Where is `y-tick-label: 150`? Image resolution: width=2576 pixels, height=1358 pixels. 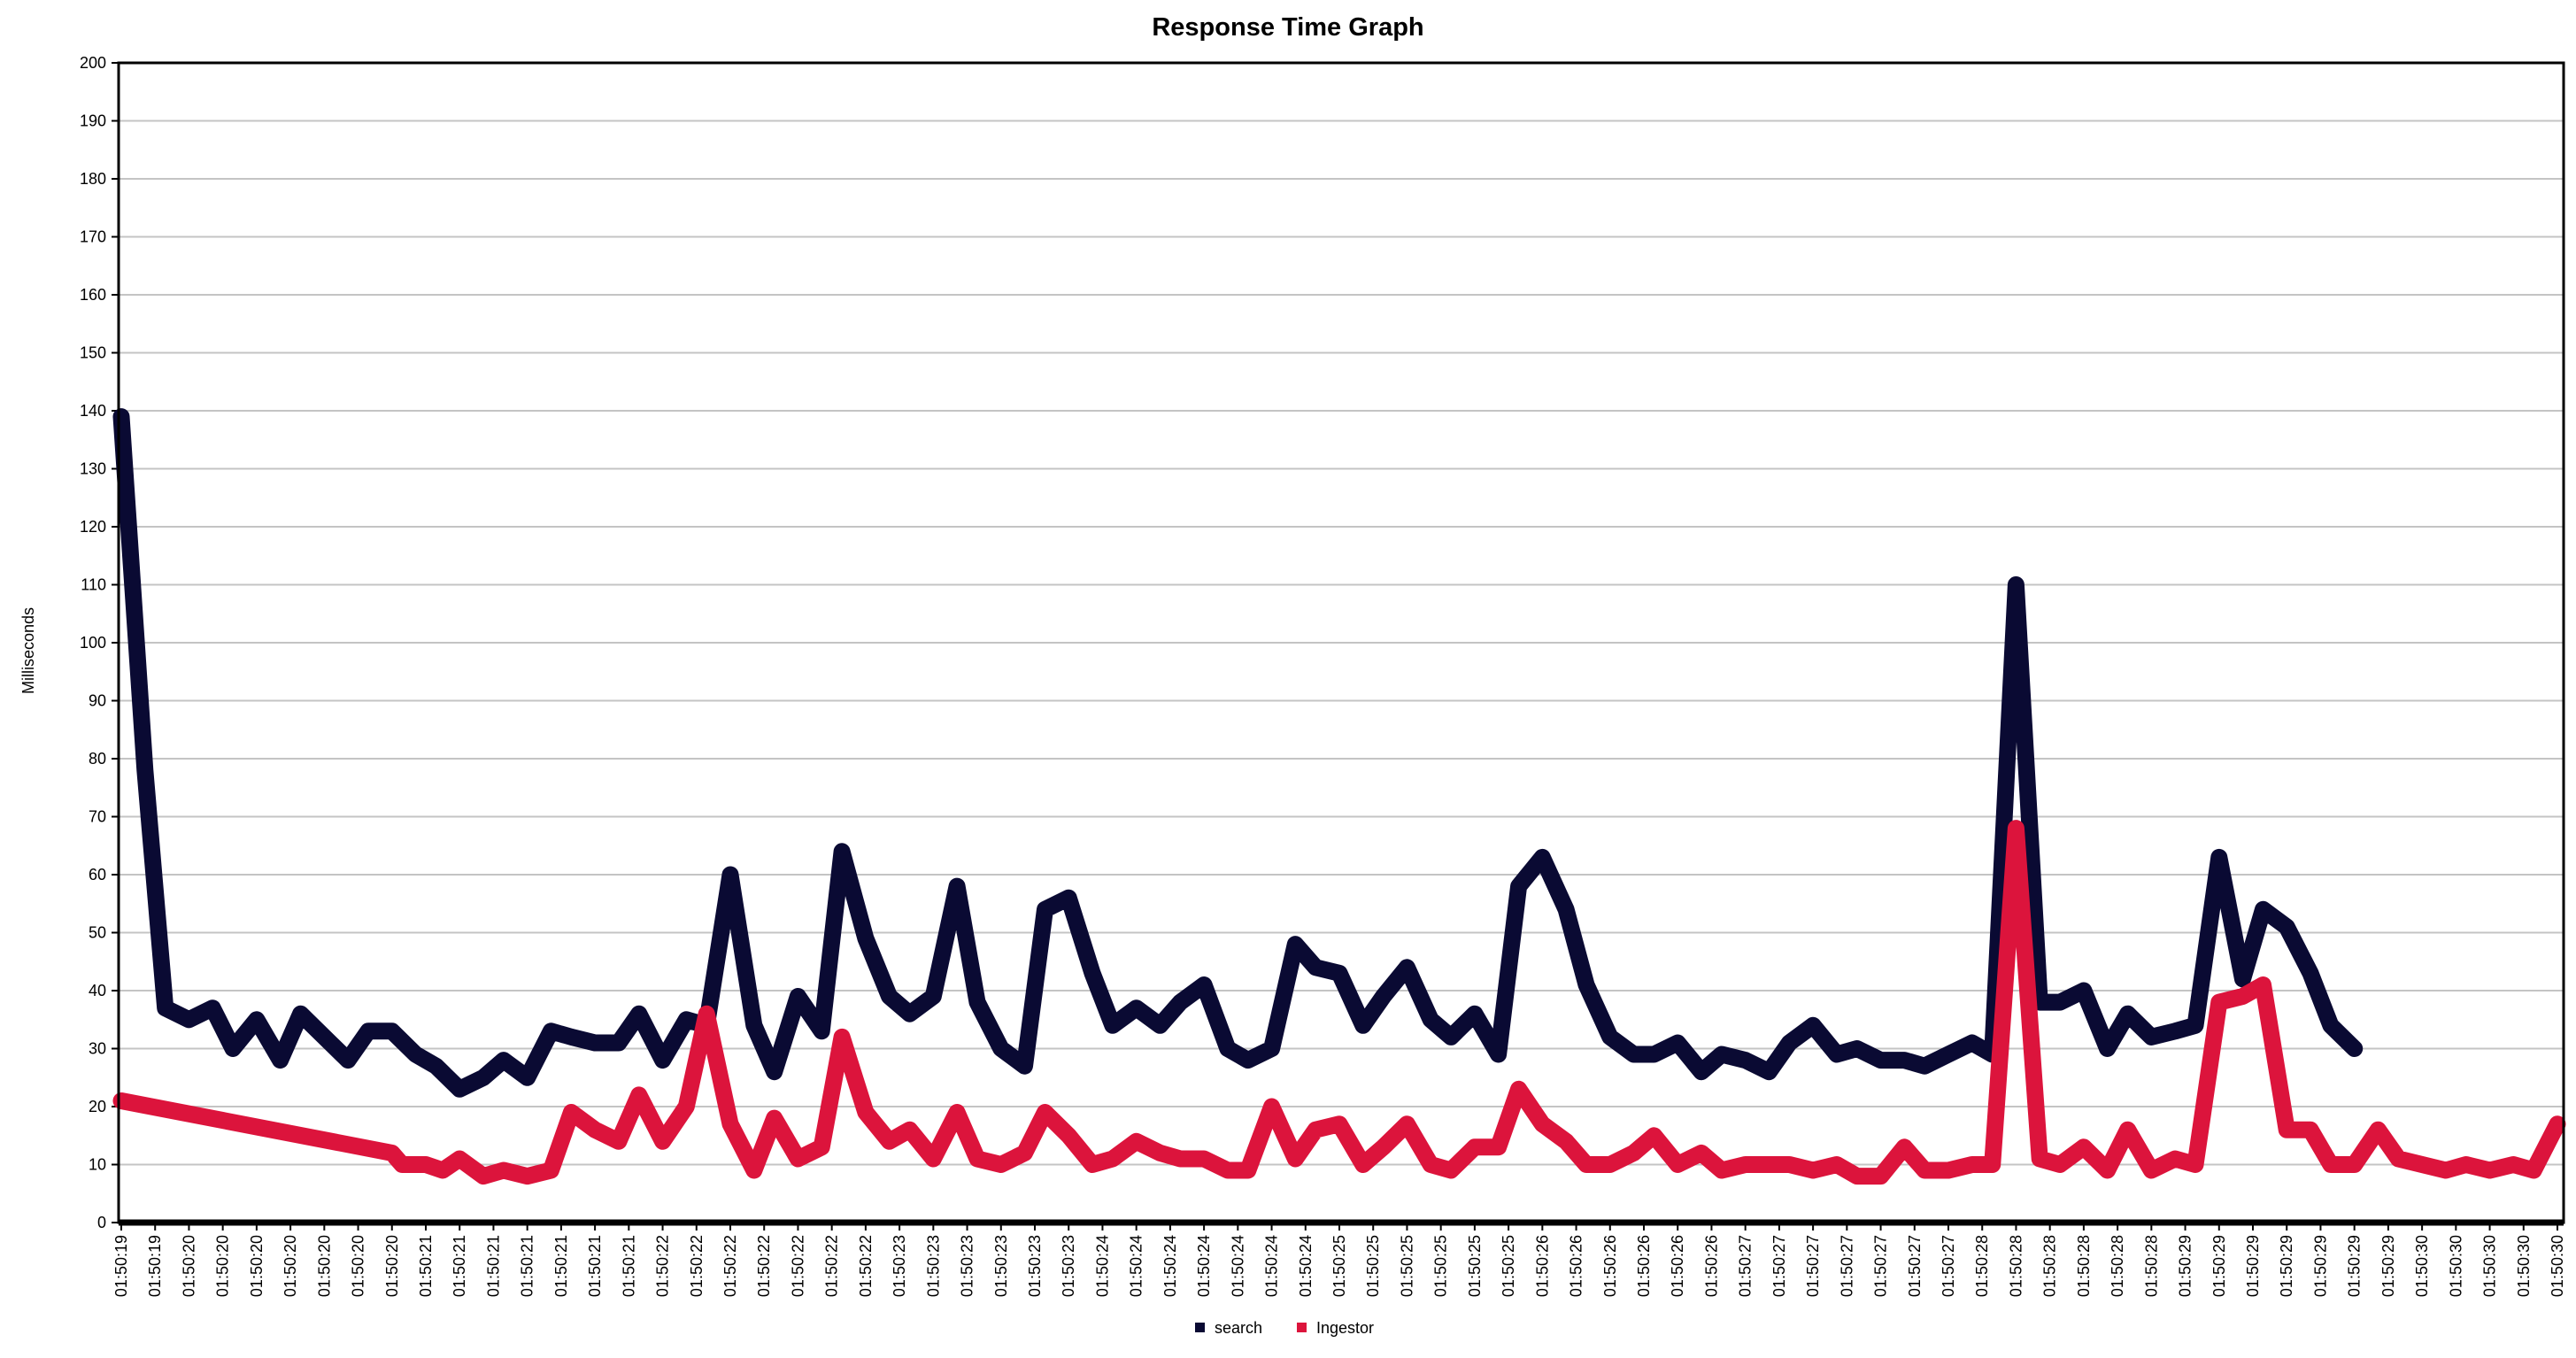
y-tick-label: 150 is located at coordinates (93, 353).